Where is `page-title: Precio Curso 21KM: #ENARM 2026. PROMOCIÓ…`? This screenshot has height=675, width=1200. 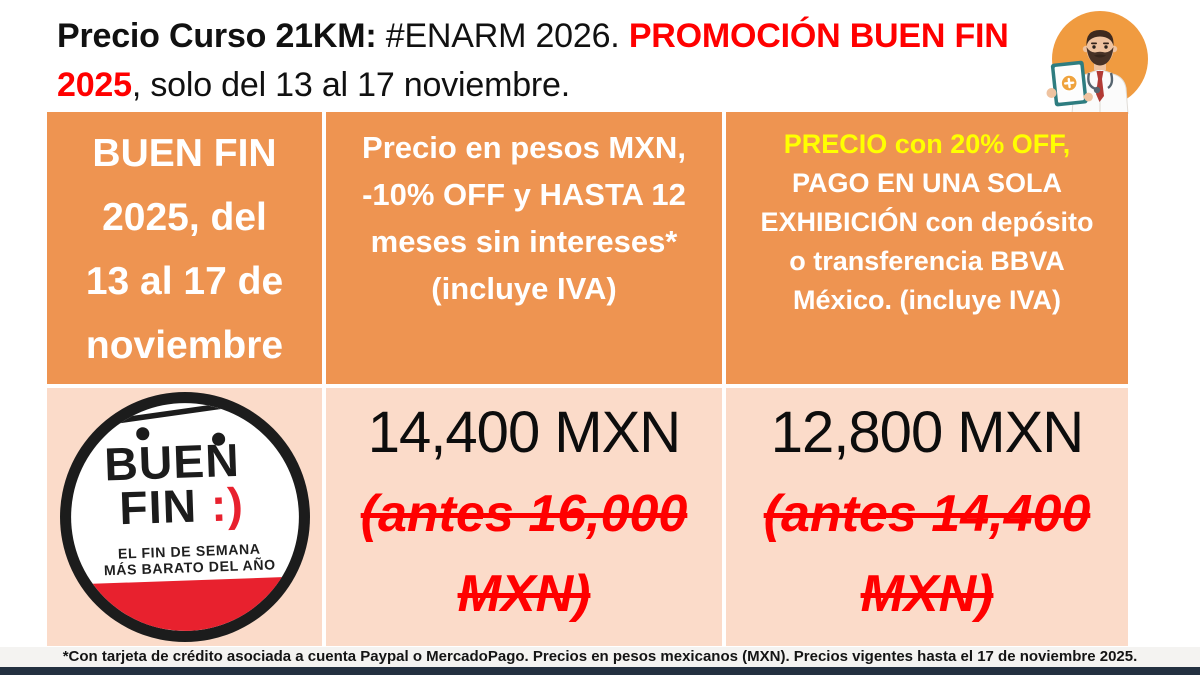 page-title: Precio Curso 21KM: #ENARM 2026. PROMOCIÓ… is located at coordinates (557, 61).